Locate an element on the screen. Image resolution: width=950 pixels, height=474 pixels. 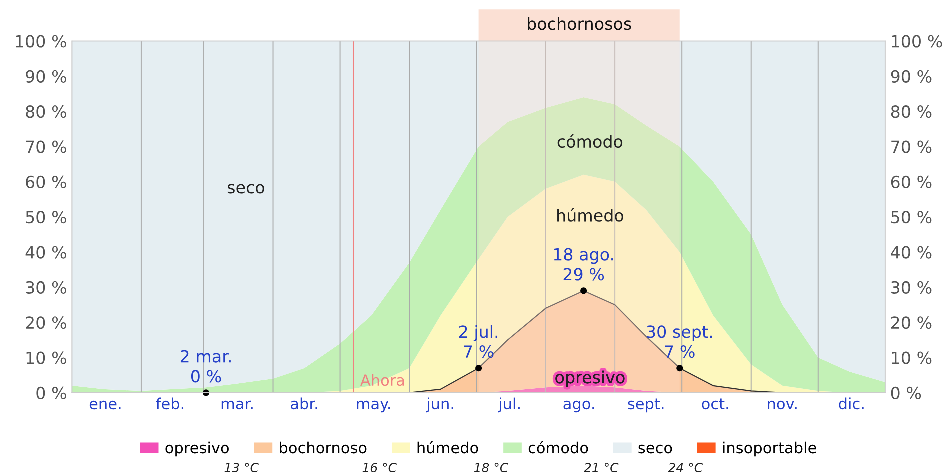
y2-tick-label: 60 % is located at coordinates (911, 182).